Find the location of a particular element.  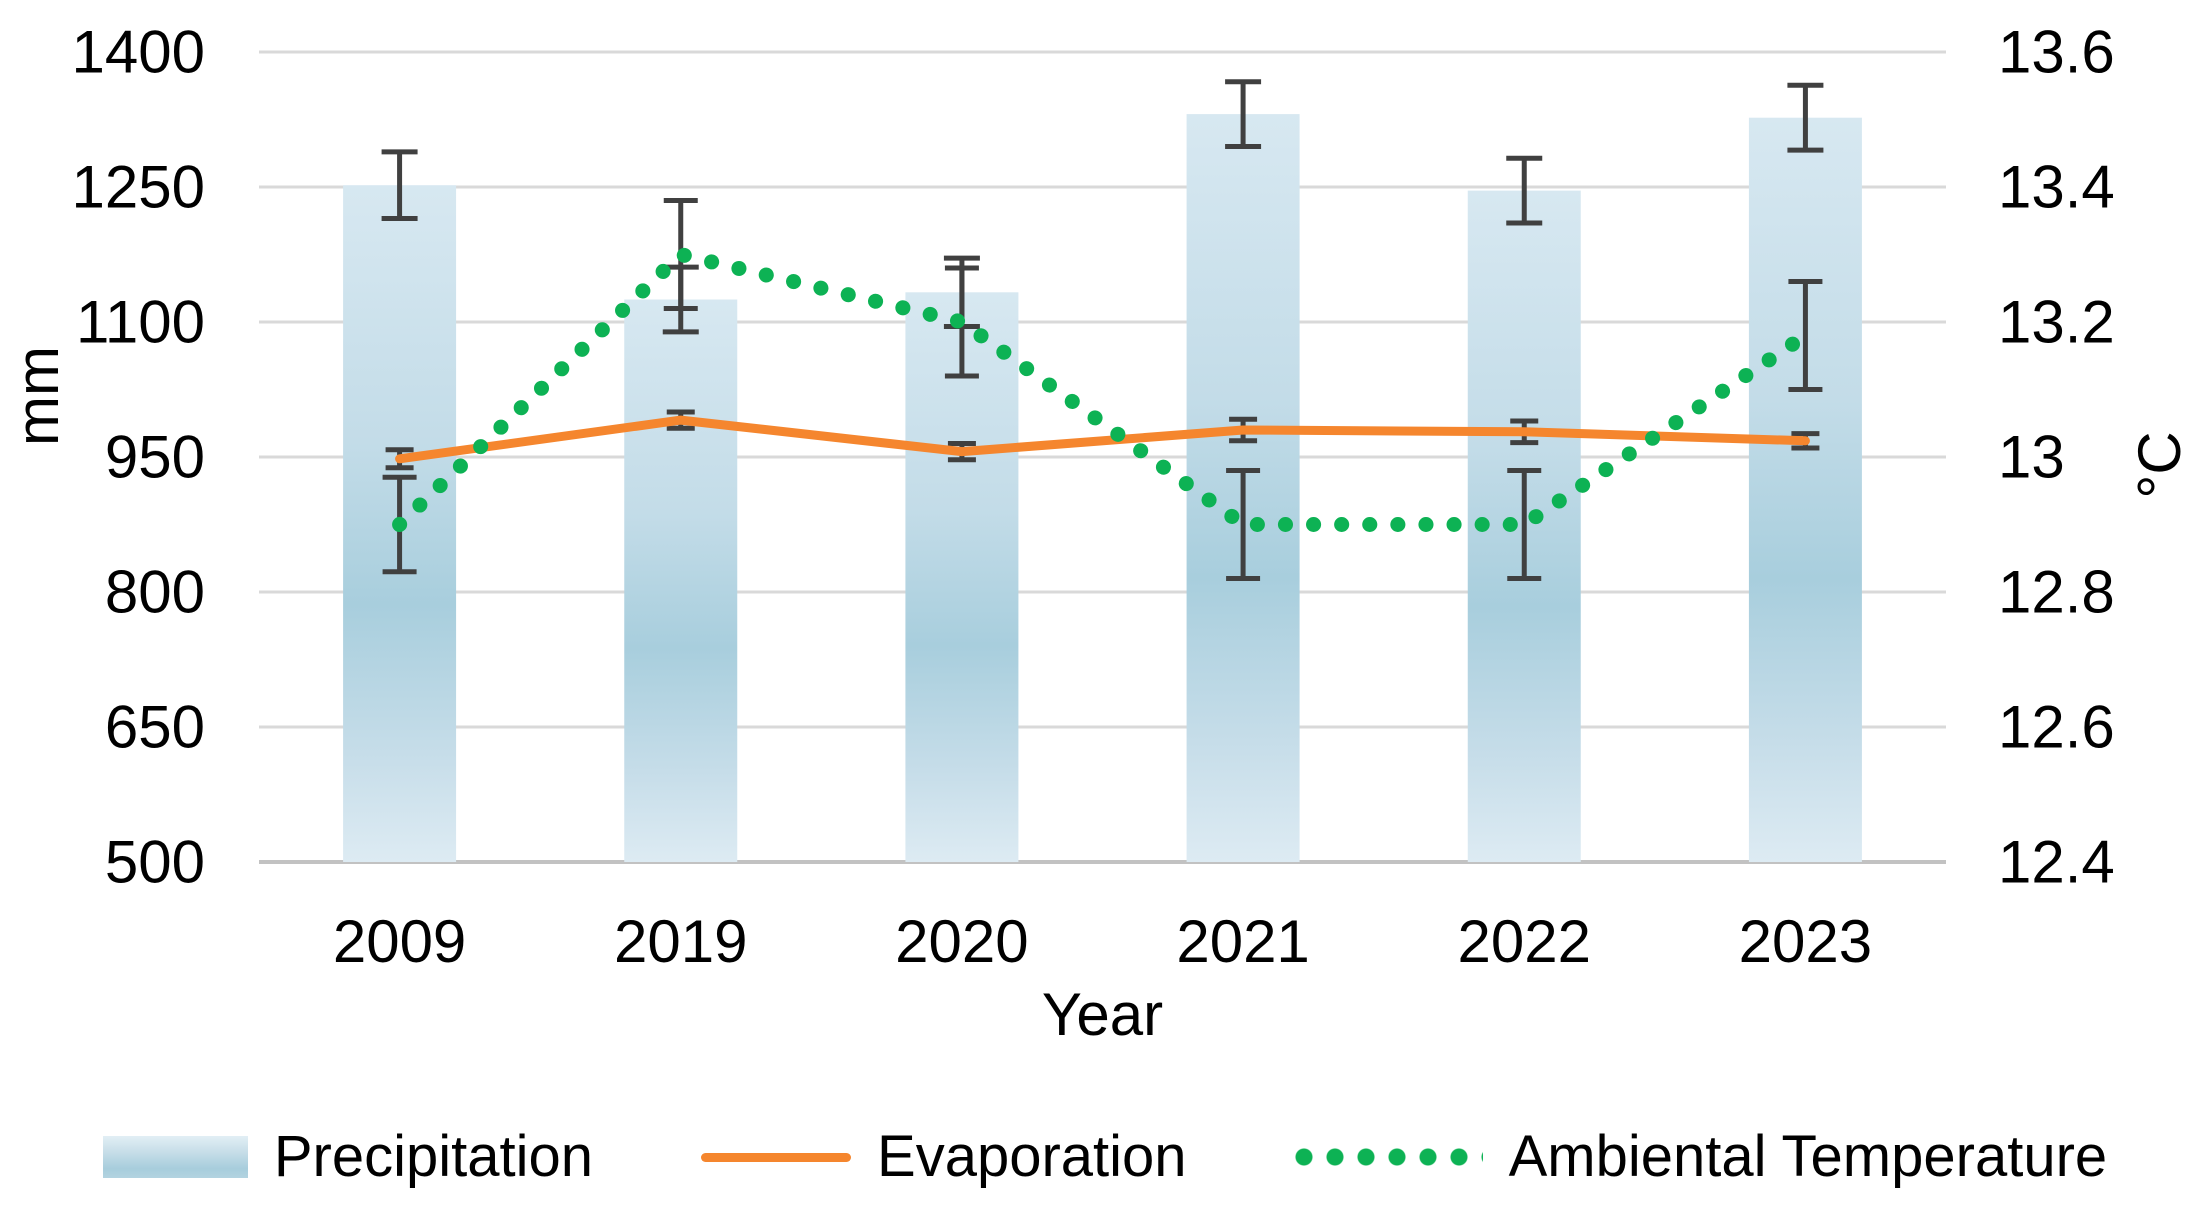

precipitation-error-2021 is located at coordinates (1243, 114).